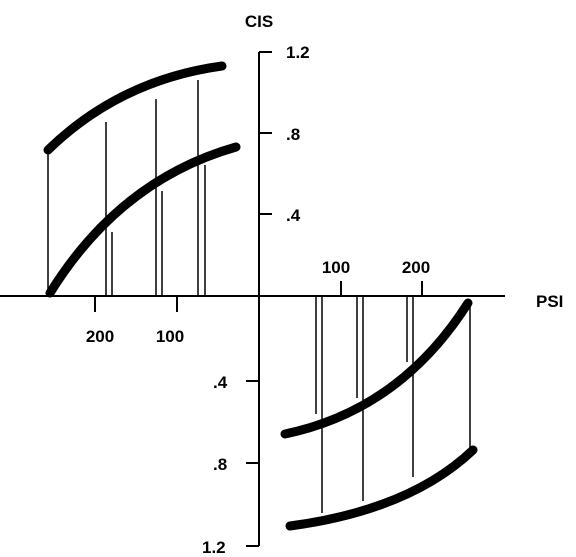 The width and height of the screenshot is (576, 557). Describe the element at coordinates (293, 134) in the screenshot. I see `y-label-top-0-8: .8` at that location.